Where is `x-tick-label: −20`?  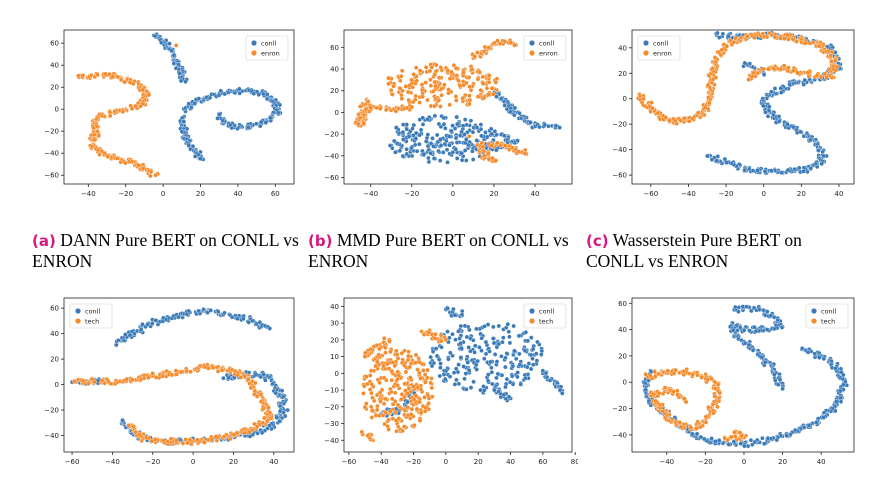
x-tick-label: −20 is located at coordinates (726, 194).